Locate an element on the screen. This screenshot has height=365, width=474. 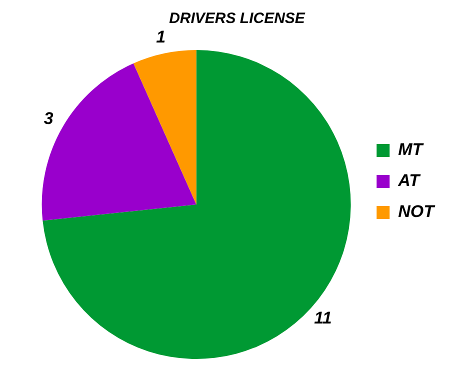
data-label: 1 is located at coordinates (161, 36).